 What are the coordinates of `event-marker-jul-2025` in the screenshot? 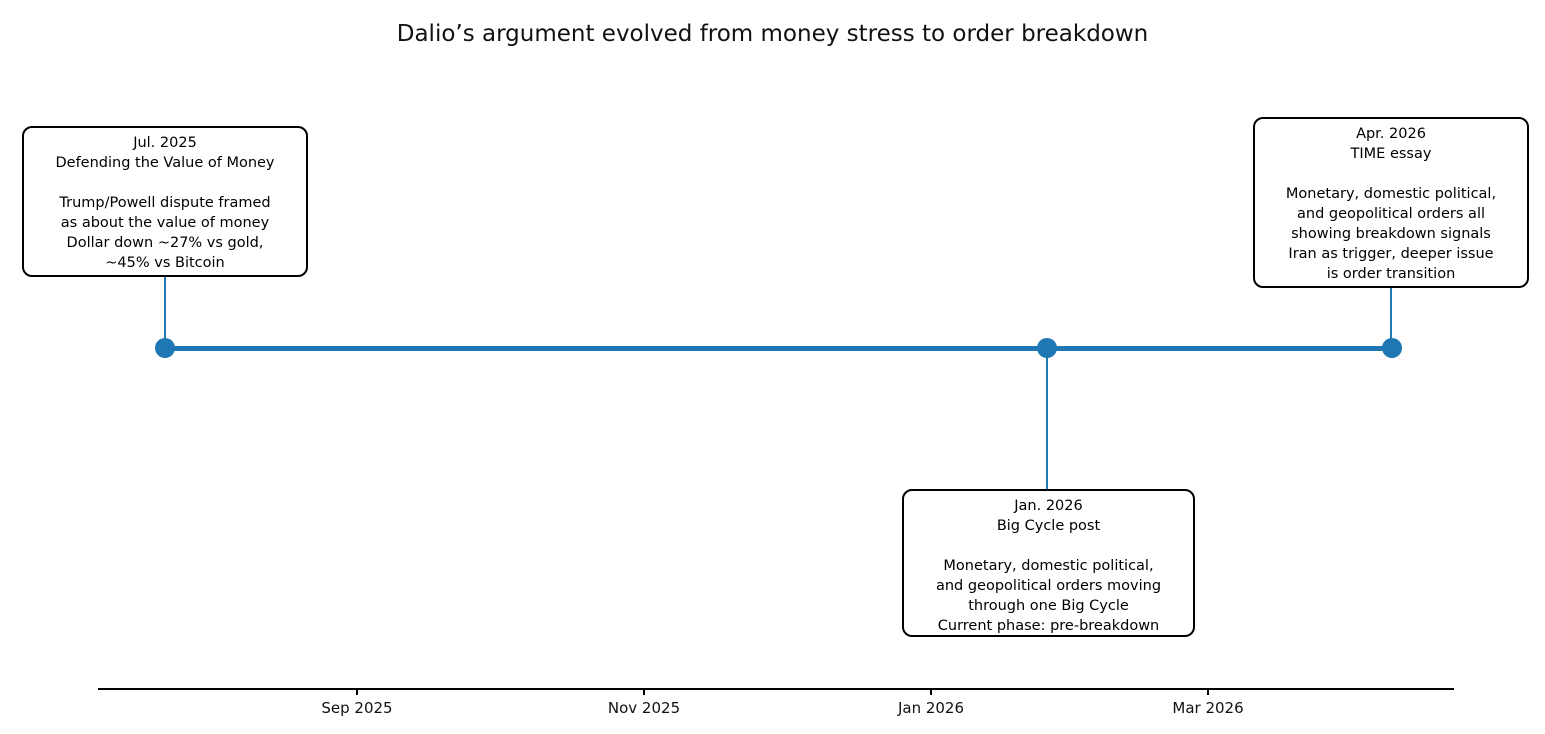 It's located at (165, 348).